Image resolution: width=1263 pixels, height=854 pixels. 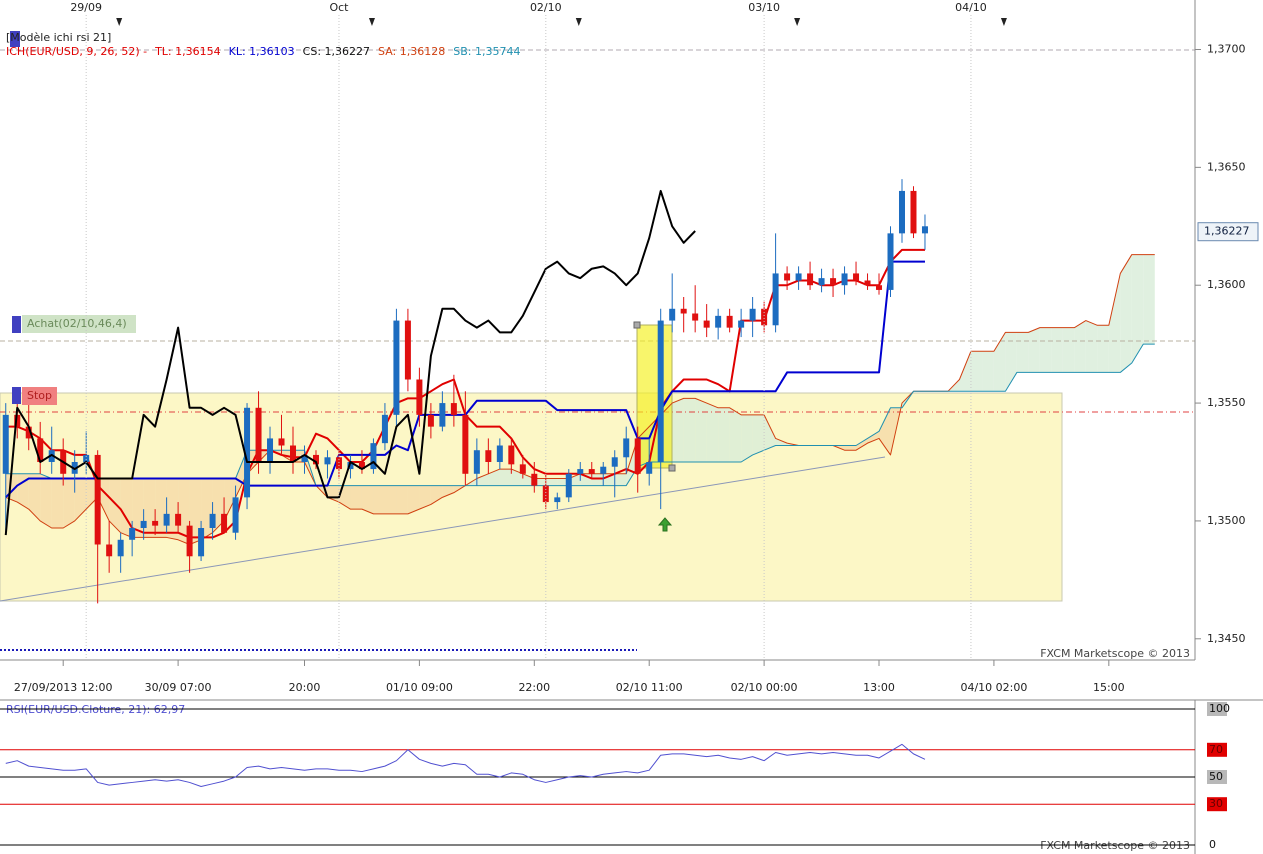 What do you see at coordinates (63, 687) in the screenshot?
I see `x-tick-label: 27/09/2013 12:00` at bounding box center [63, 687].